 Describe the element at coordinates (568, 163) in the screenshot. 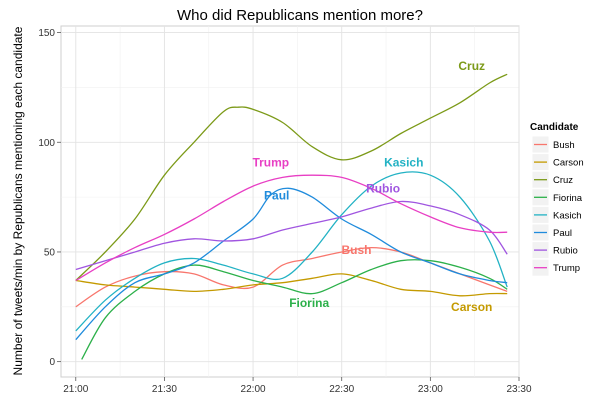

I see `legend-label-carson: Carson` at that location.